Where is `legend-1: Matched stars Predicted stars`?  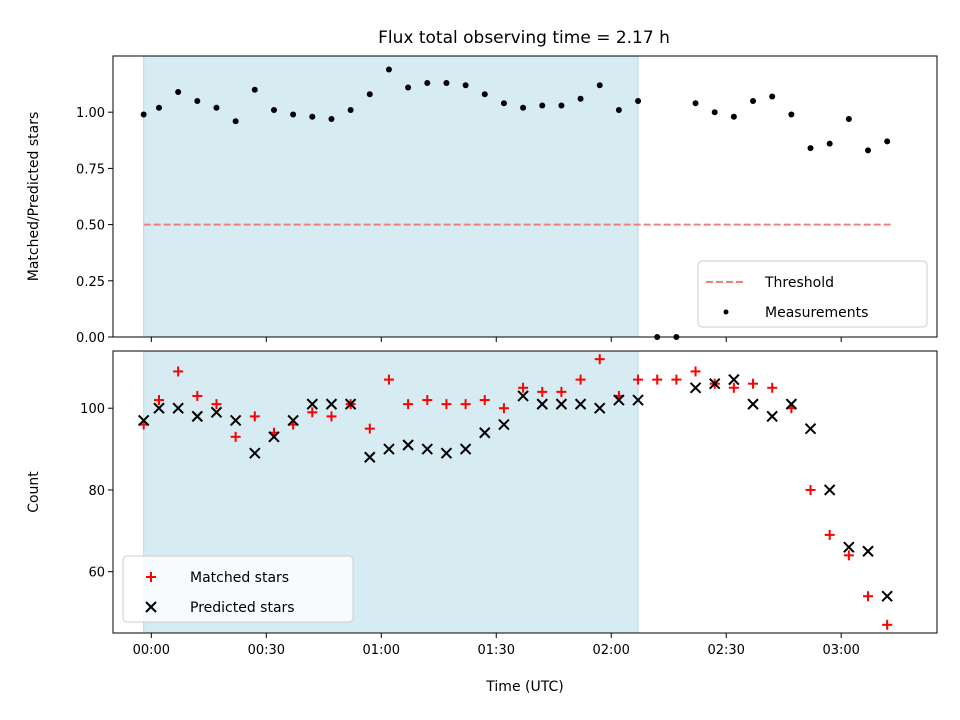
legend-1: Matched stars Predicted stars is located at coordinates (238, 589).